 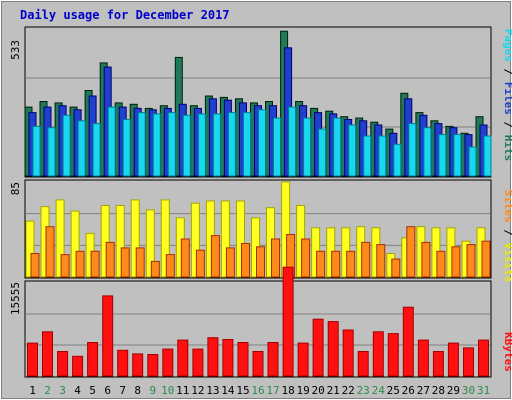 What do you see at coordinates (317, 390) in the screenshot?
I see `x-tick-label-day-20: 20` at bounding box center [317, 390].